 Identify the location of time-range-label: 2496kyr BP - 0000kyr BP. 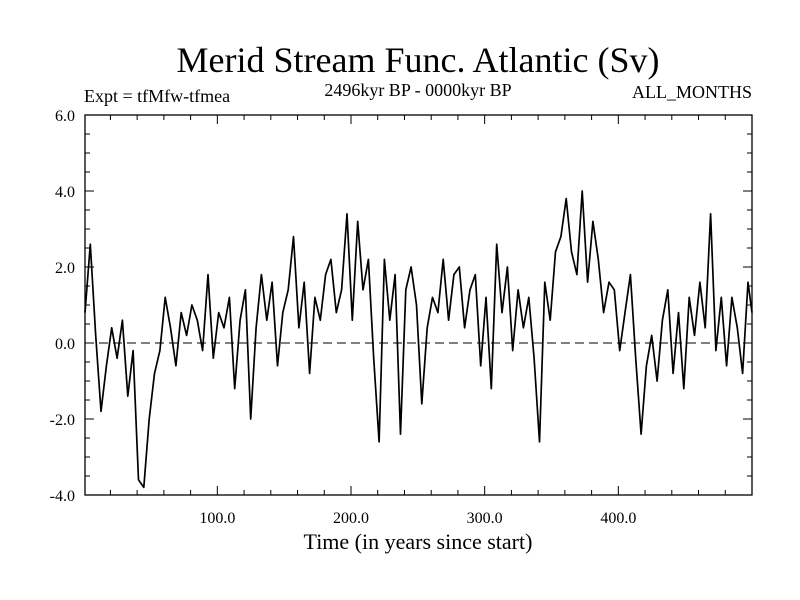
(417, 90).